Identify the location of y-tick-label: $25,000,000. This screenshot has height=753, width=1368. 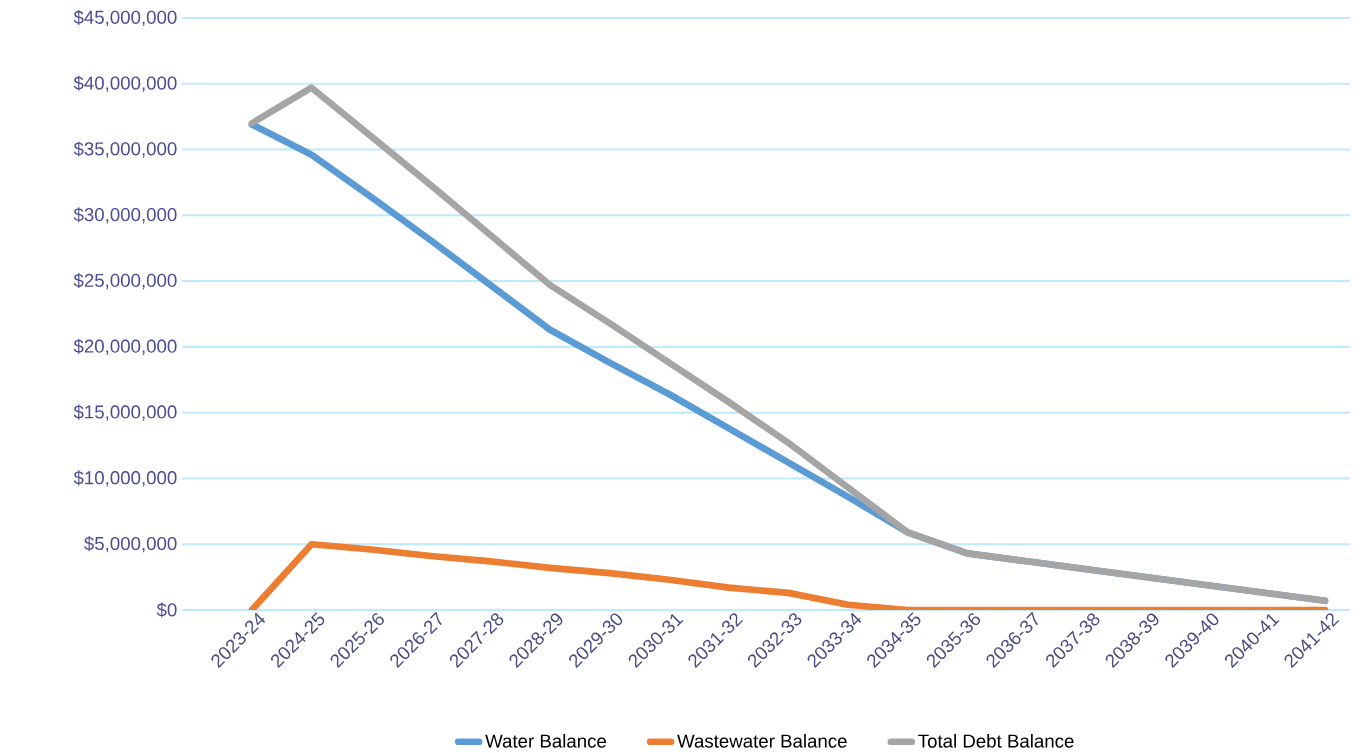
(125, 281).